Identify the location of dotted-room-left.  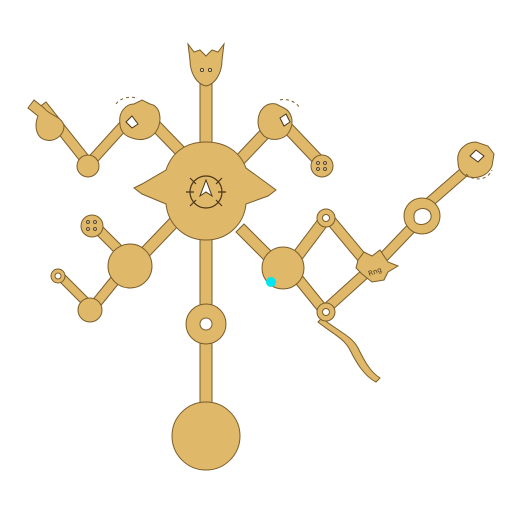
(92, 226).